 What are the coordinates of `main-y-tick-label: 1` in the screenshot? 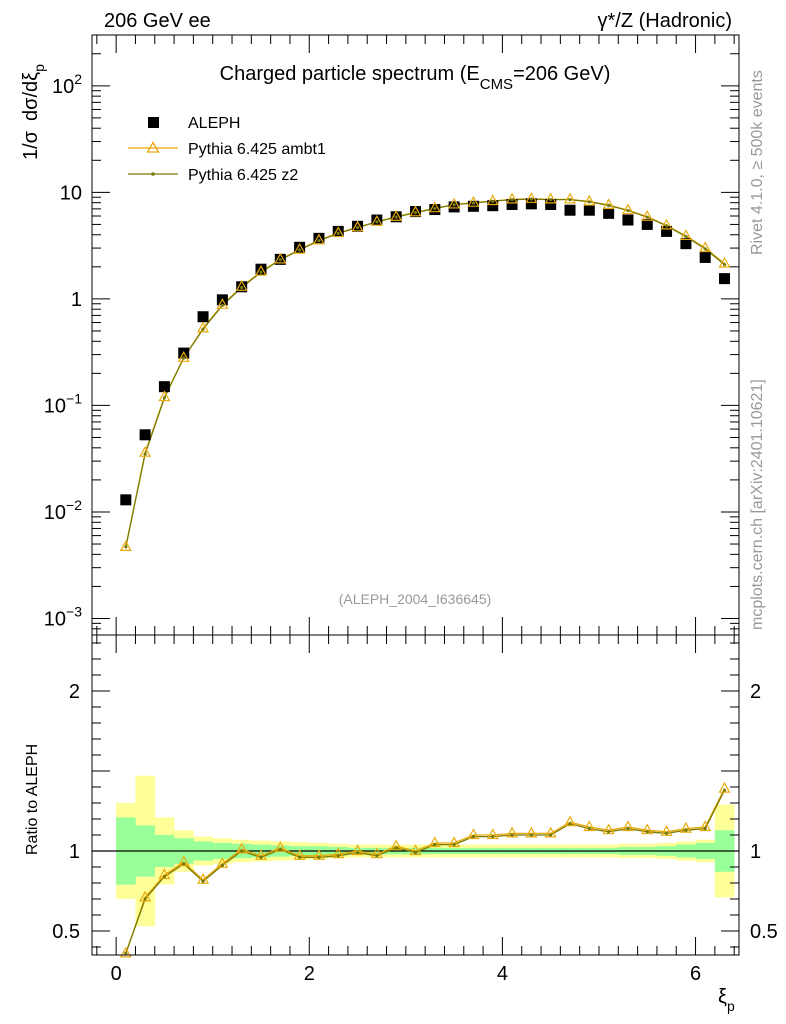 It's located at (76, 300).